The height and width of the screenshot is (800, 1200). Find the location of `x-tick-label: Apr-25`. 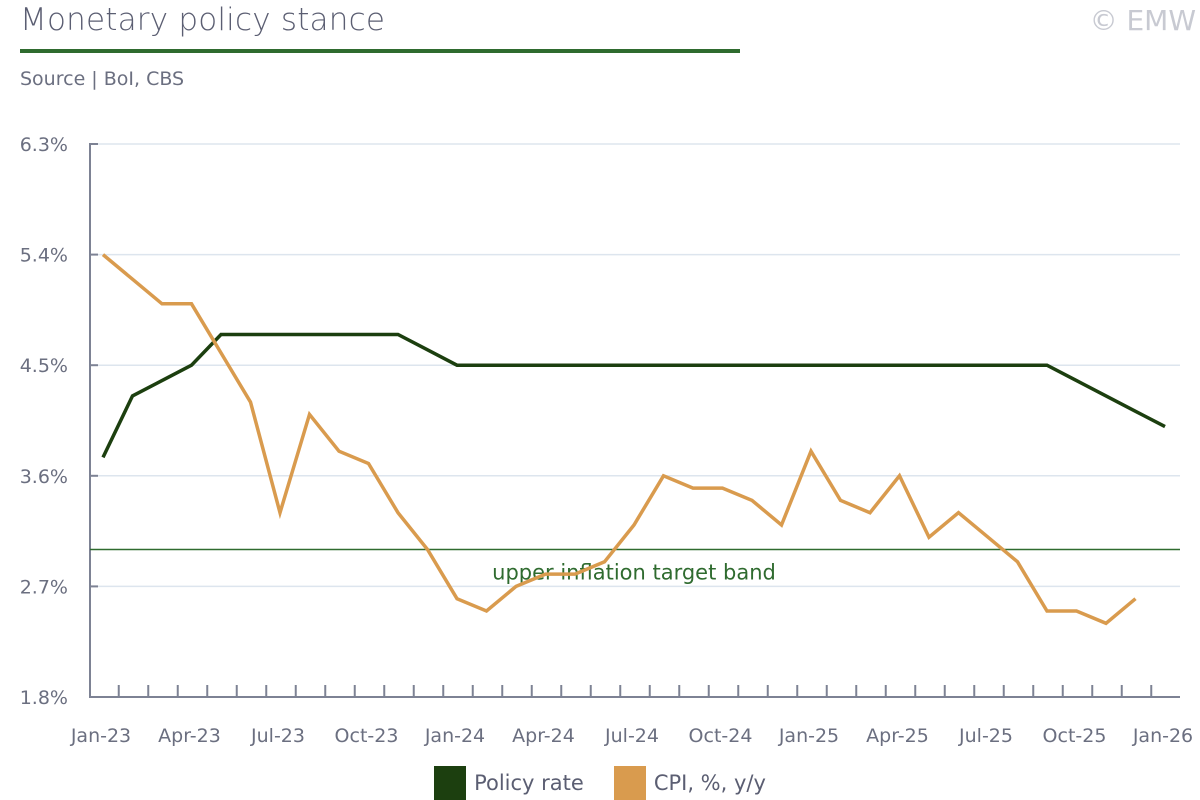

x-tick-label: Apr-25 is located at coordinates (897, 736).